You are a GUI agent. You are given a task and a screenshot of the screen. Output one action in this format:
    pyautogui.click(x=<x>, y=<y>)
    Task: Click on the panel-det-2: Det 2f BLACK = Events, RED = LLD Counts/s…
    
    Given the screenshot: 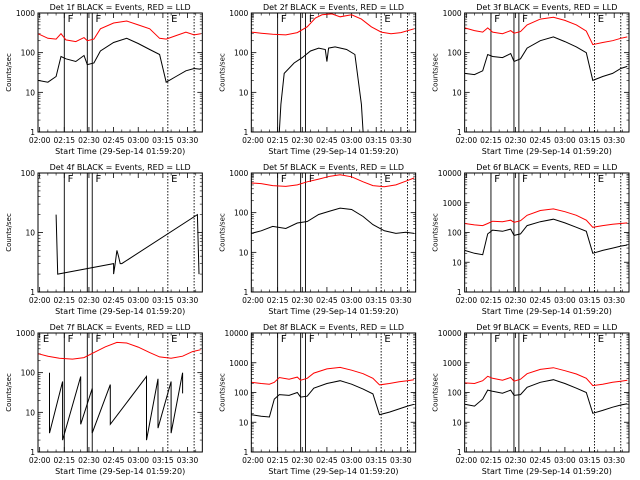 What is the action you would take?
    pyautogui.click(x=317, y=79)
    